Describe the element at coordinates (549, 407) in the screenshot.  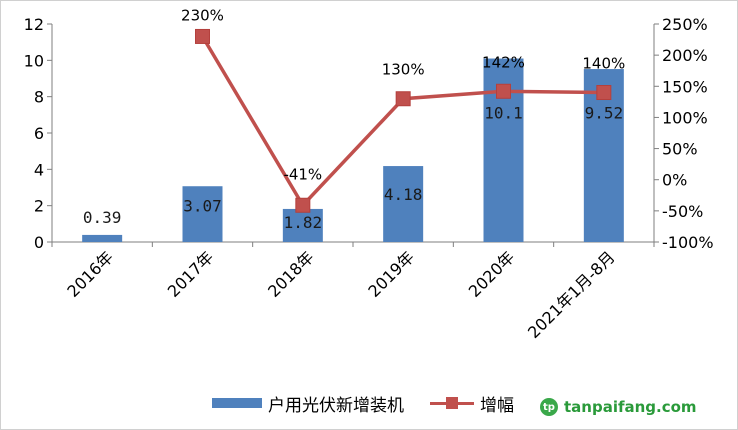
I see `watermark-logo-icon: tp` at that location.